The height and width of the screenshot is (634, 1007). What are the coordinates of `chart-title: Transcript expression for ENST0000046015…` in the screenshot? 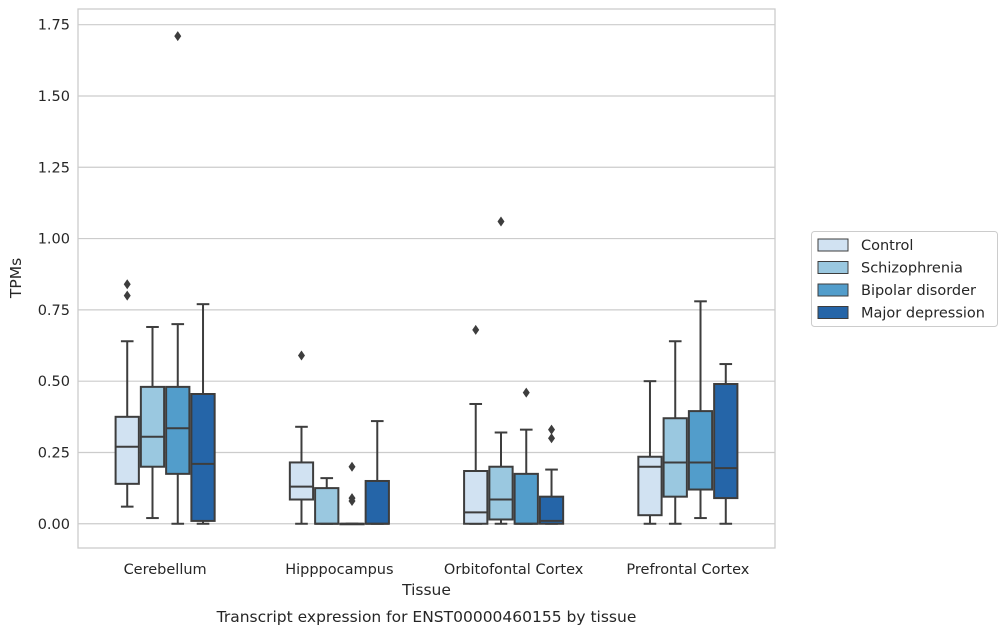 It's located at (426, 617).